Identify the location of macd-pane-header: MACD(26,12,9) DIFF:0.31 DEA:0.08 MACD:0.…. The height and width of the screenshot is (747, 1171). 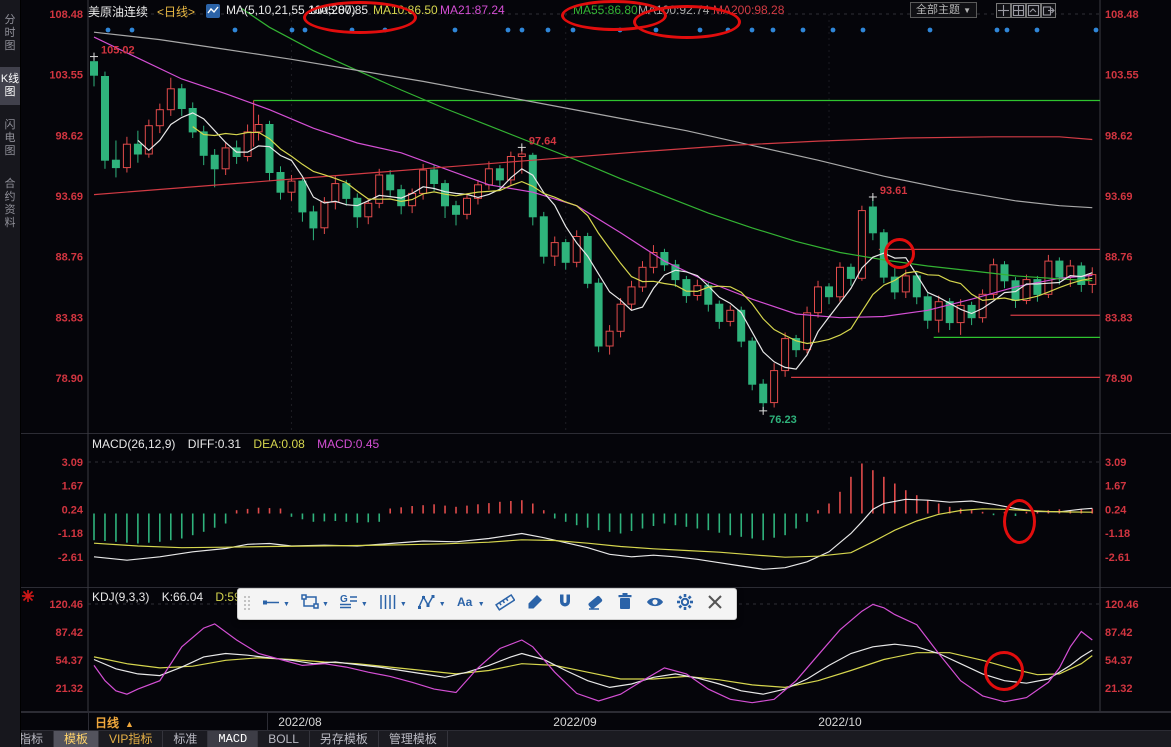
(240, 444).